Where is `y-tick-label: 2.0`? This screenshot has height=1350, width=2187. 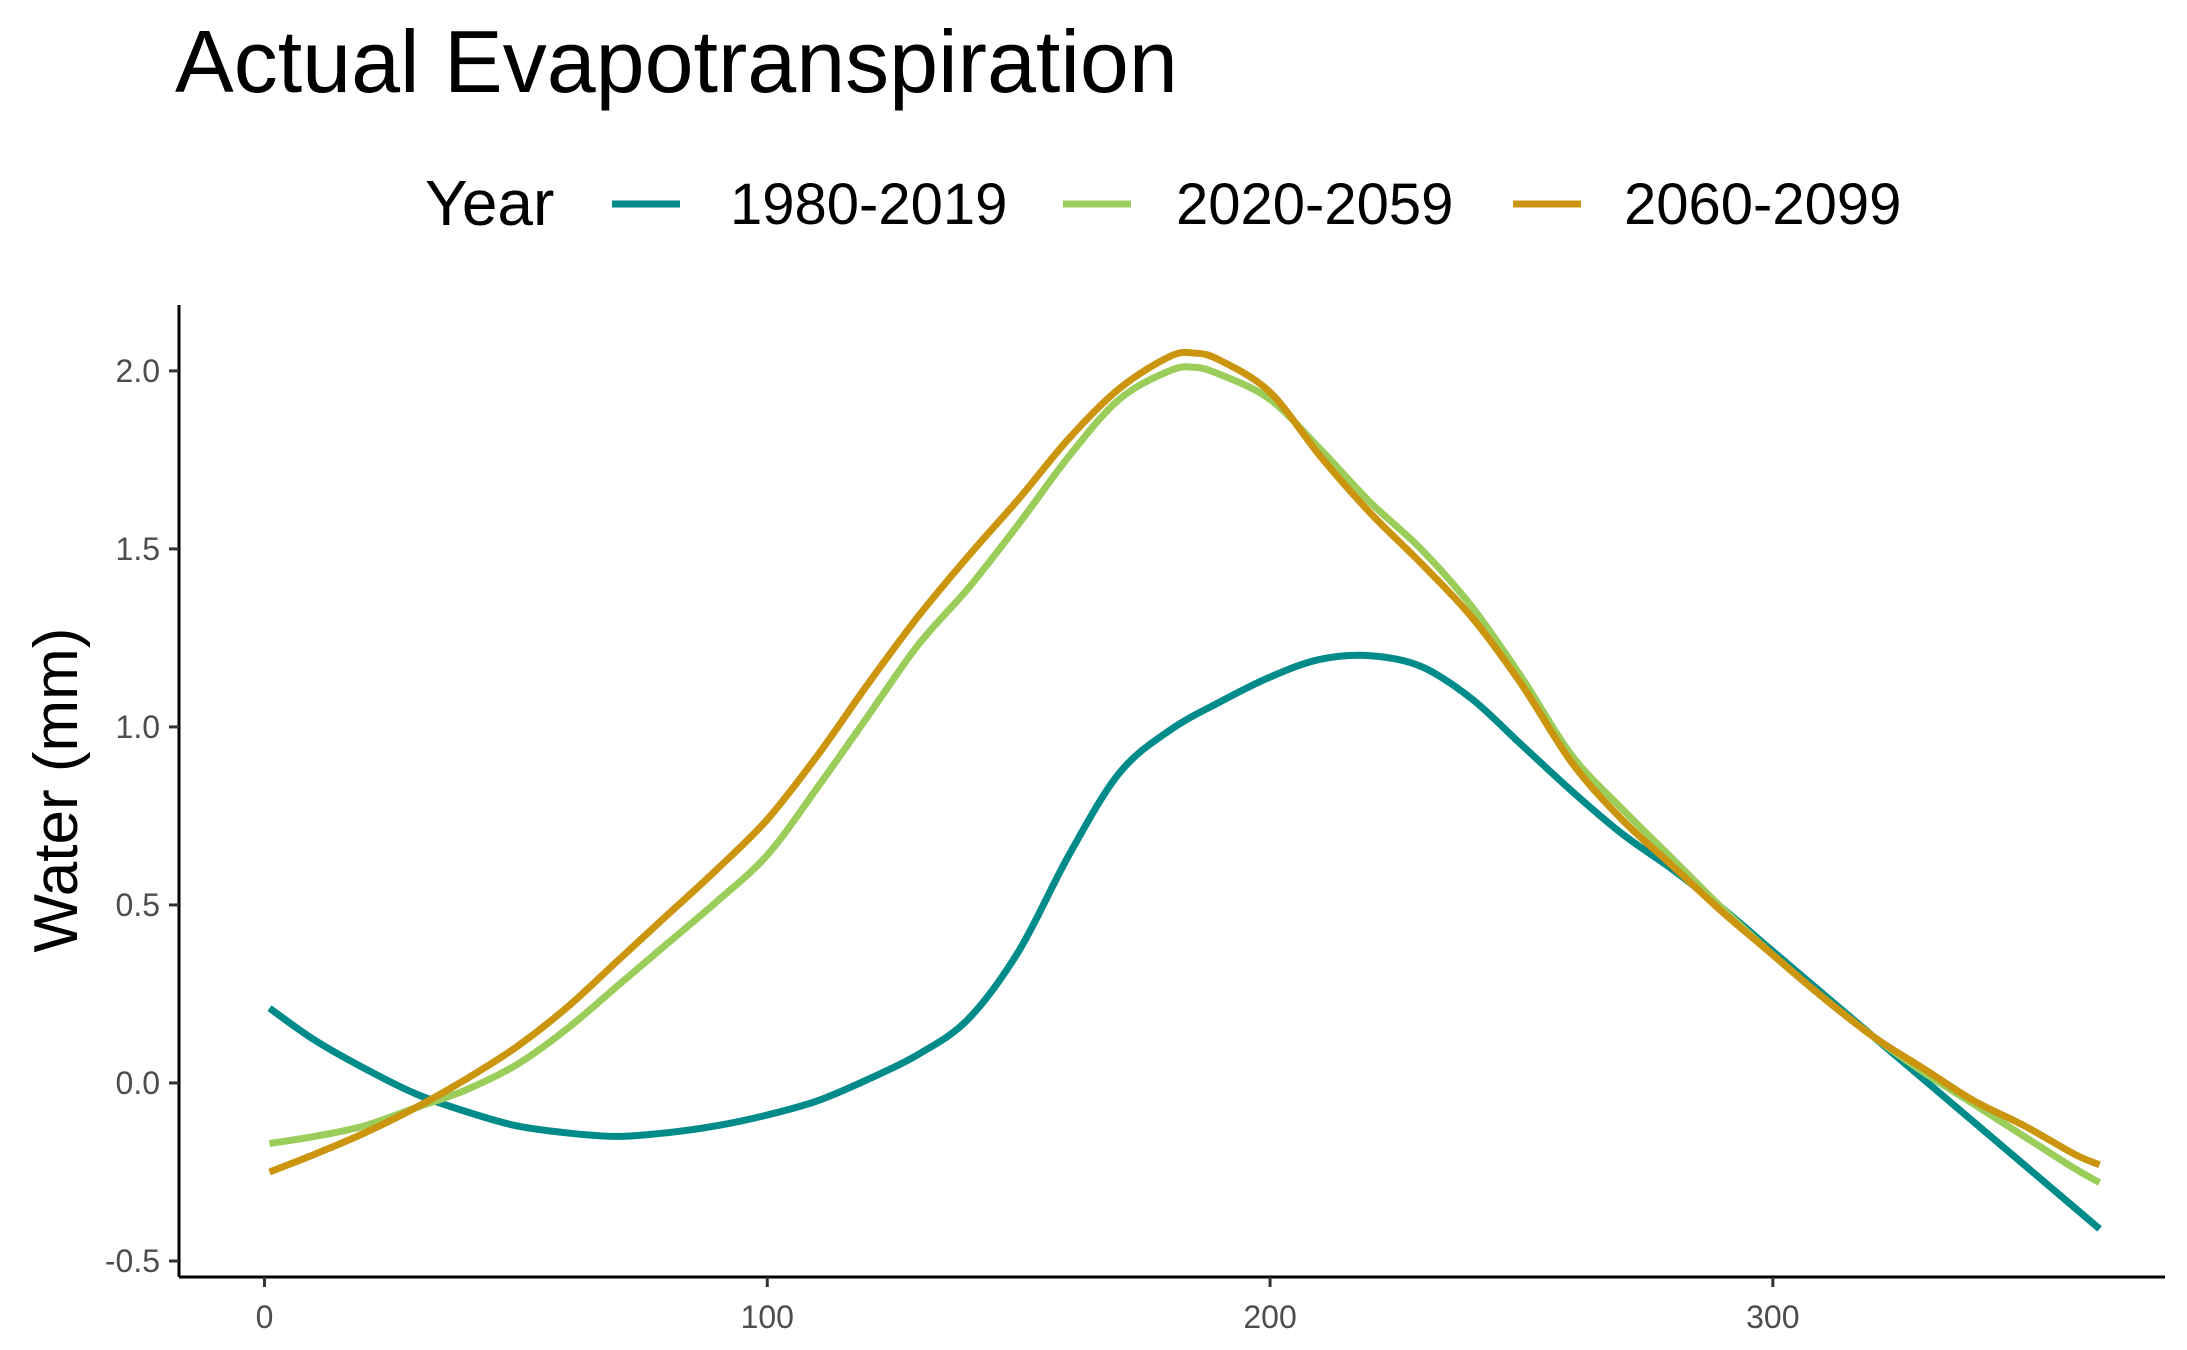
y-tick-label: 2.0 is located at coordinates (138, 371).